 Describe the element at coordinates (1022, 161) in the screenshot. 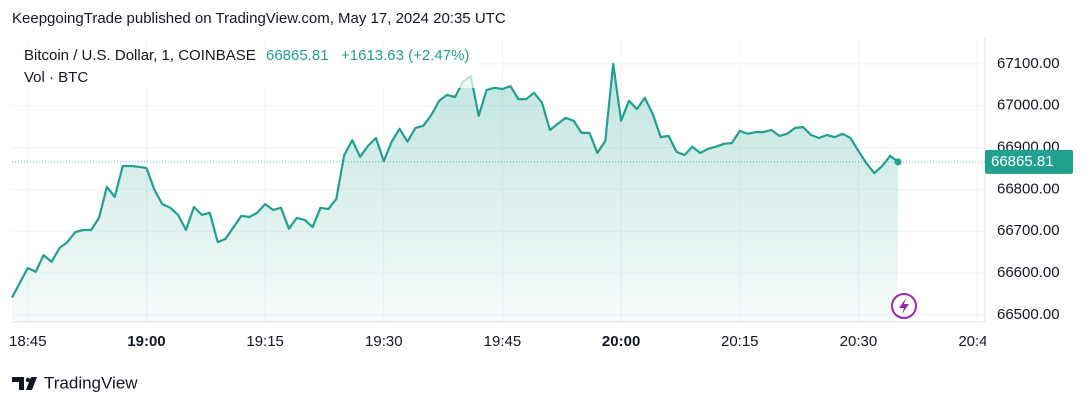

I see `price-tag-label: 66865.81` at that location.